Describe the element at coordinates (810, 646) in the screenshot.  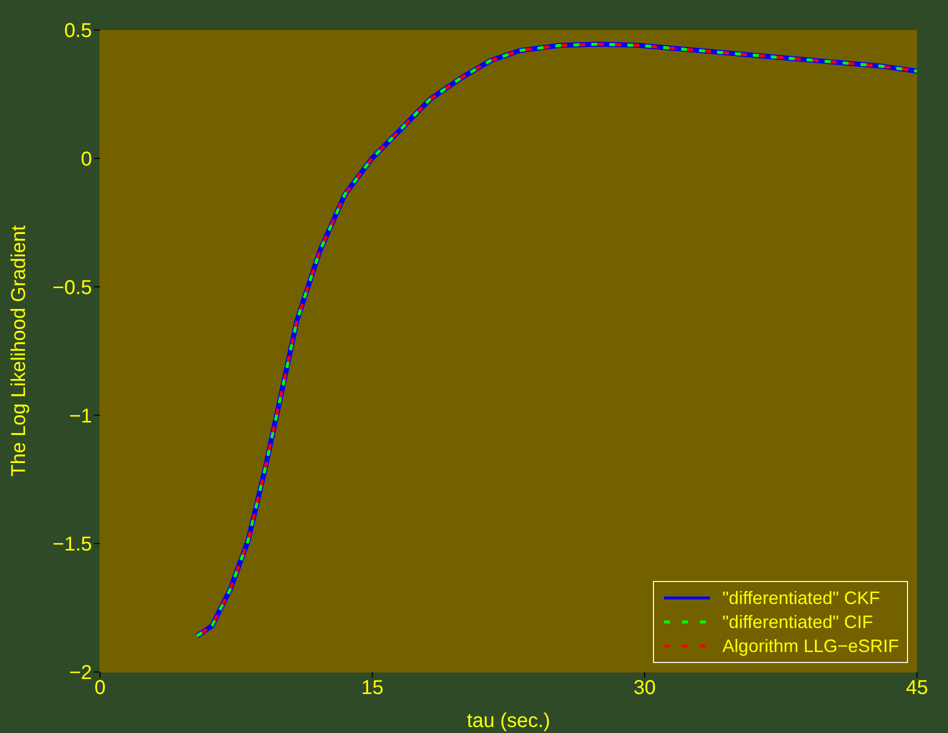
I see `legend-label: Algorithm LLG−eSRIF` at that location.